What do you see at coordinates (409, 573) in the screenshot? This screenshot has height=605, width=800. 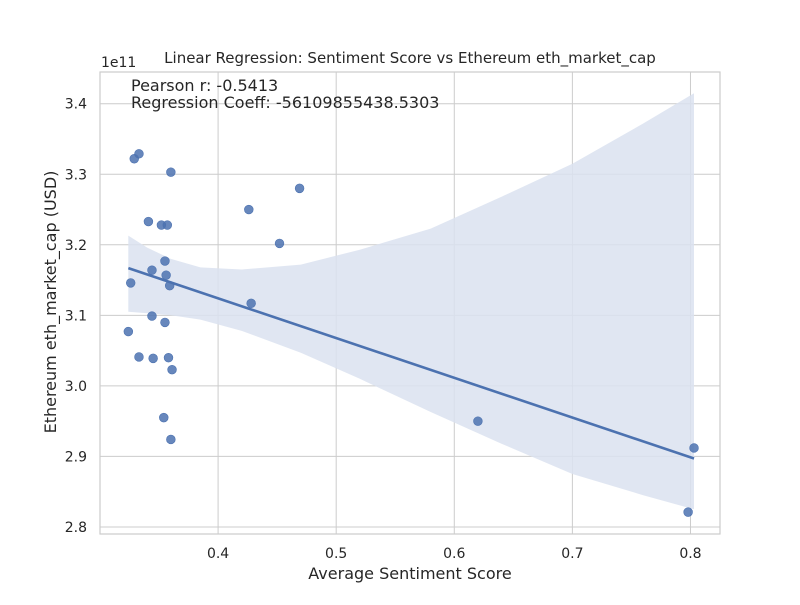 I see `x-axis-label: Average Sentiment Score` at bounding box center [409, 573].